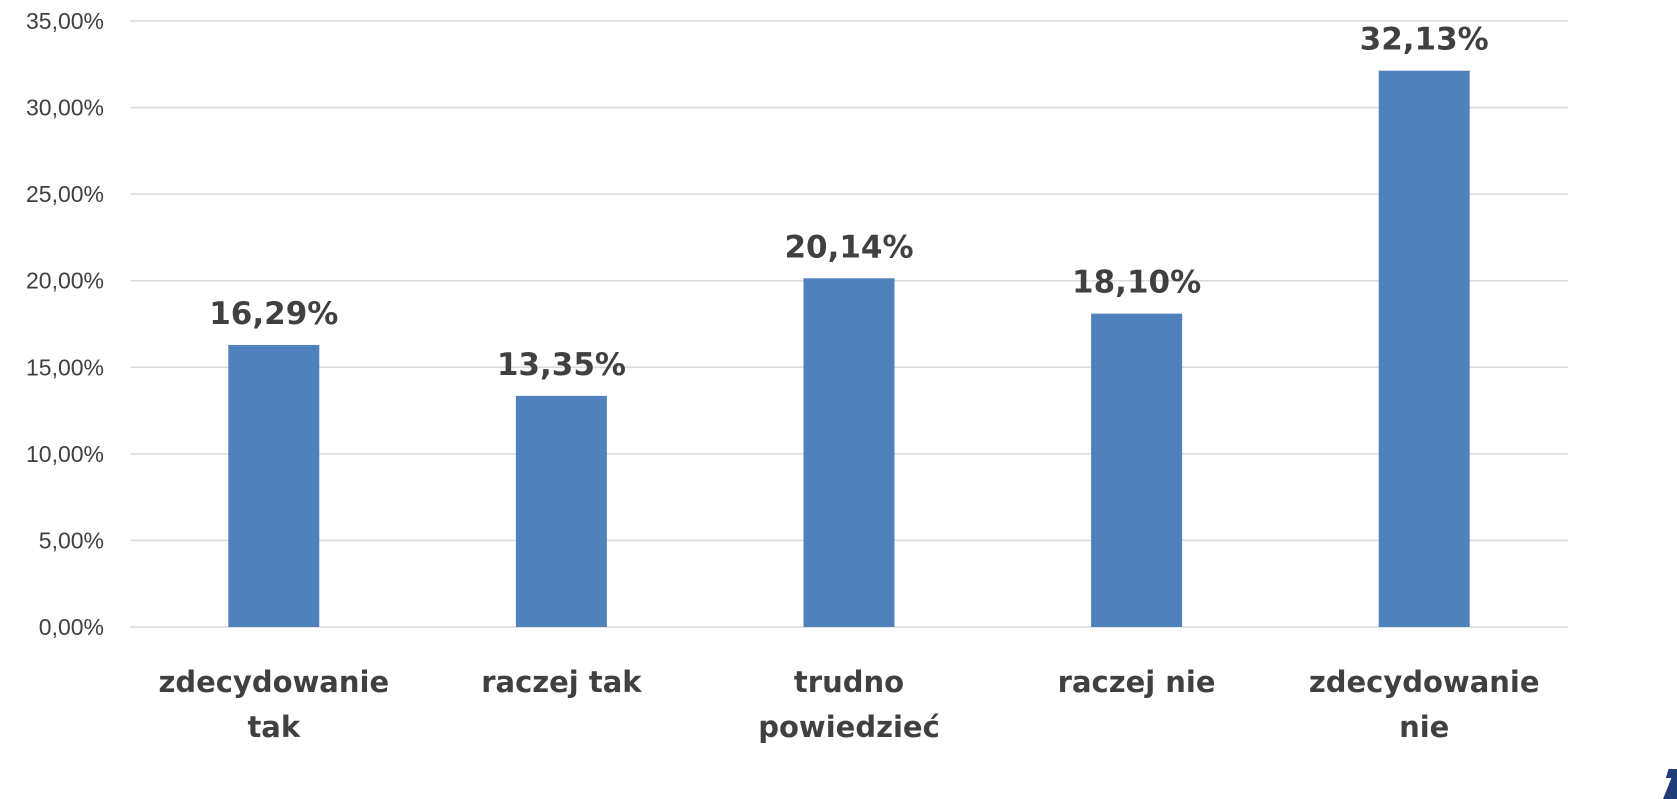 This screenshot has height=799, width=1677. Describe the element at coordinates (65, 454) in the screenshot. I see `y-tick-label-2: 10,00%` at that location.